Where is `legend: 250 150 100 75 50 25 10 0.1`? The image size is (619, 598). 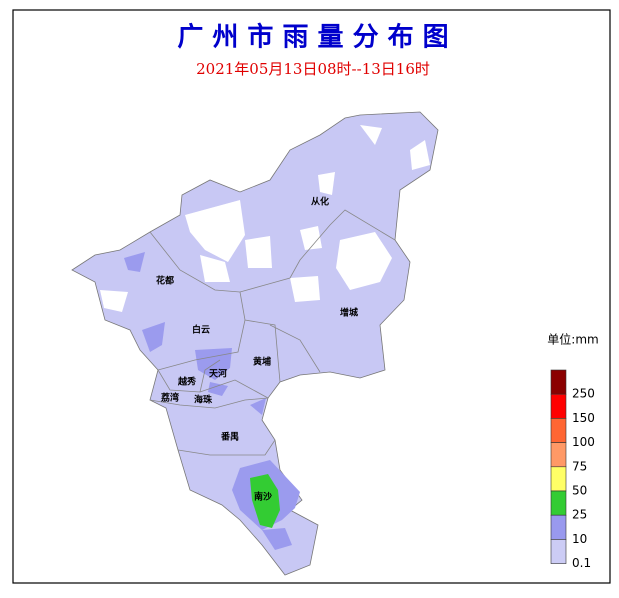
legend: 250 150 100 75 50 25 10 0.1 is located at coordinates (572, 469).